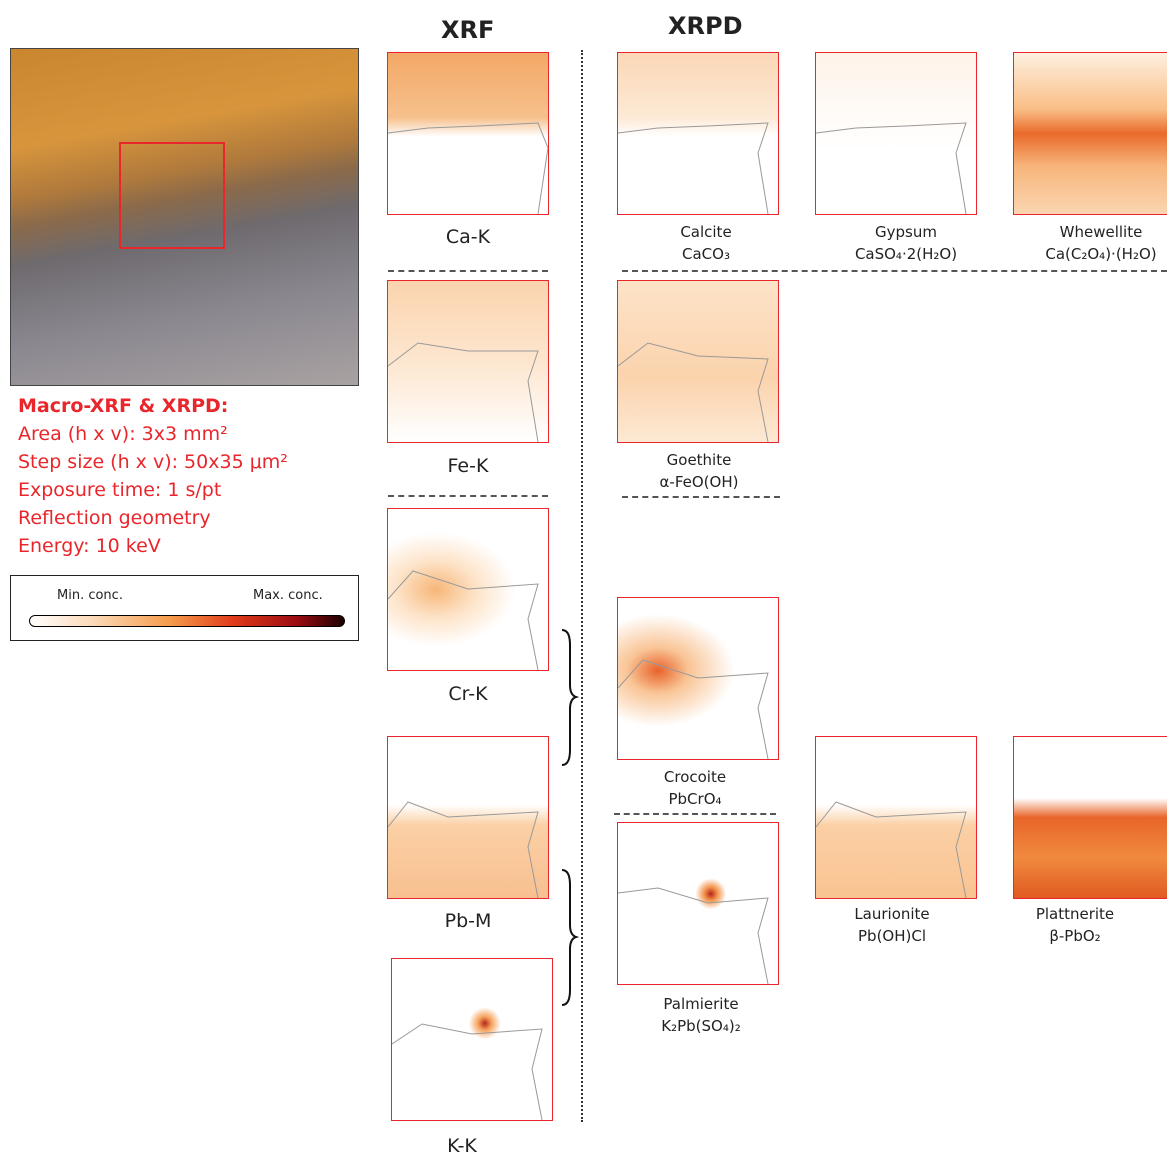  Describe the element at coordinates (701, 1004) in the screenshot. I see `phase-name: Palmierite` at that location.